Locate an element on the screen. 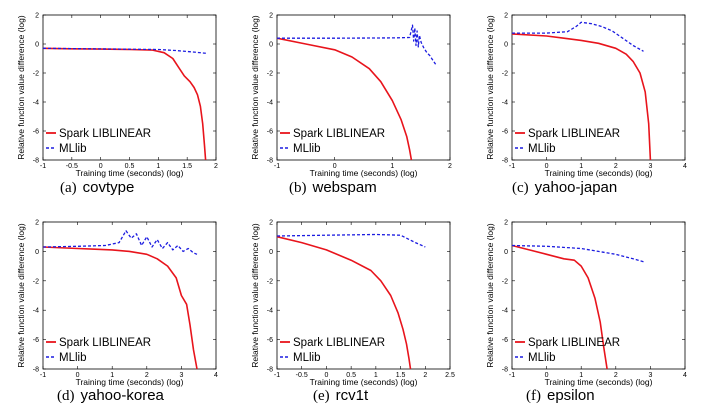  panel-caption: (a) covtype is located at coordinates (97, 187).